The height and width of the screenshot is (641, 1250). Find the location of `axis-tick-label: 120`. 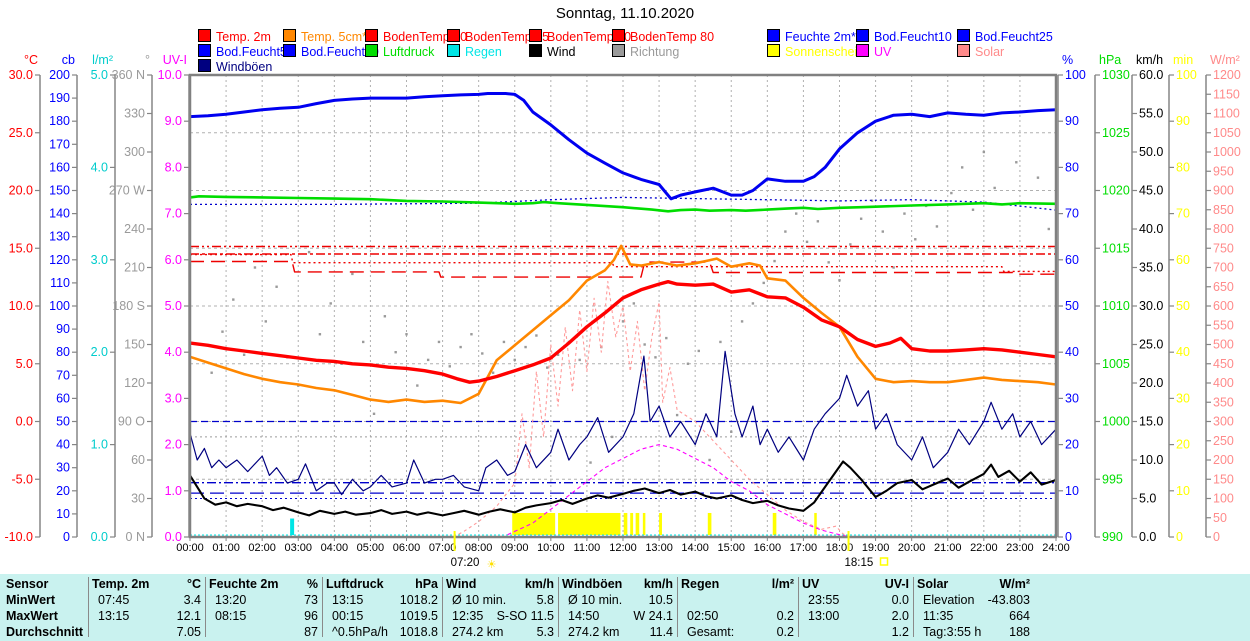

axis-tick-label: 120 is located at coordinates (134, 383).